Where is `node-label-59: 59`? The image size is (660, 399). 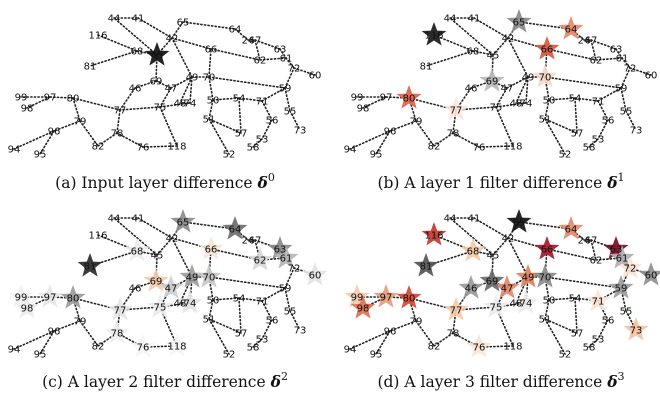 node-label-59: 59 is located at coordinates (621, 289).